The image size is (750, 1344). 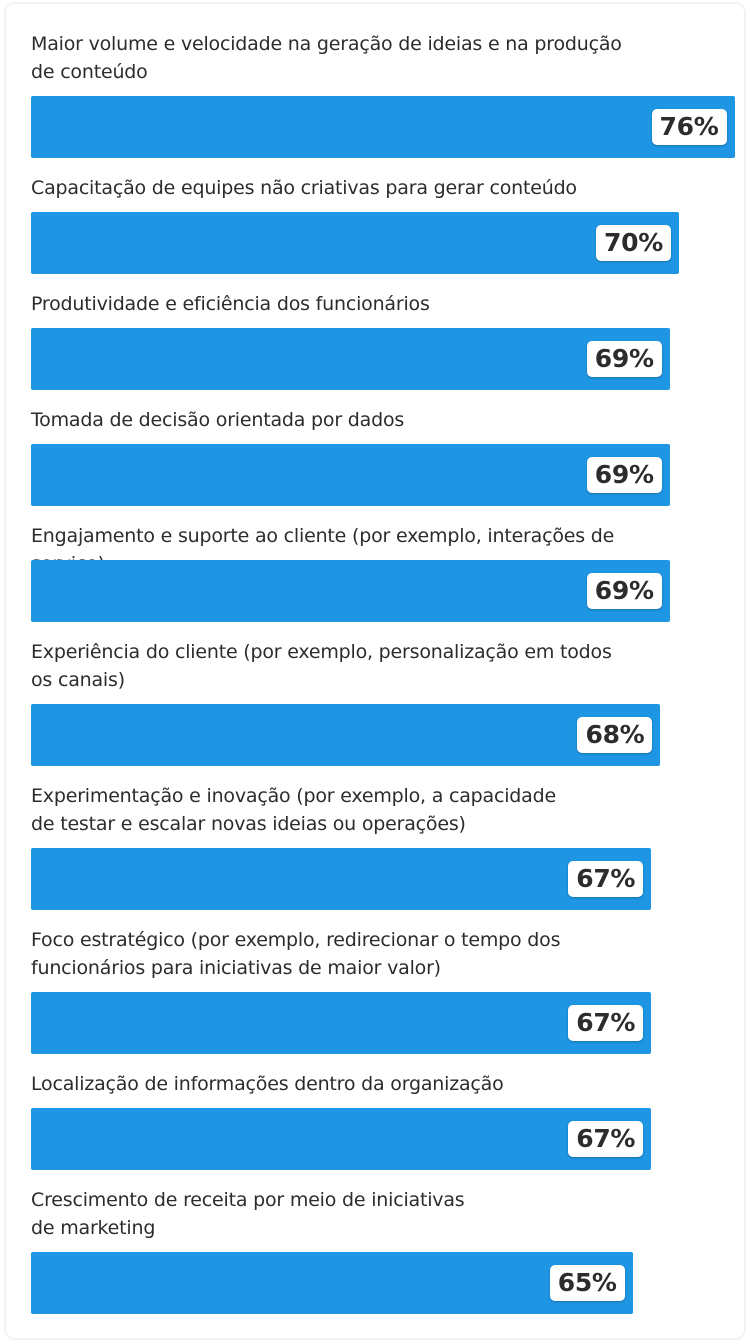 I want to click on category-label-line: os canais), so click(x=78, y=680).